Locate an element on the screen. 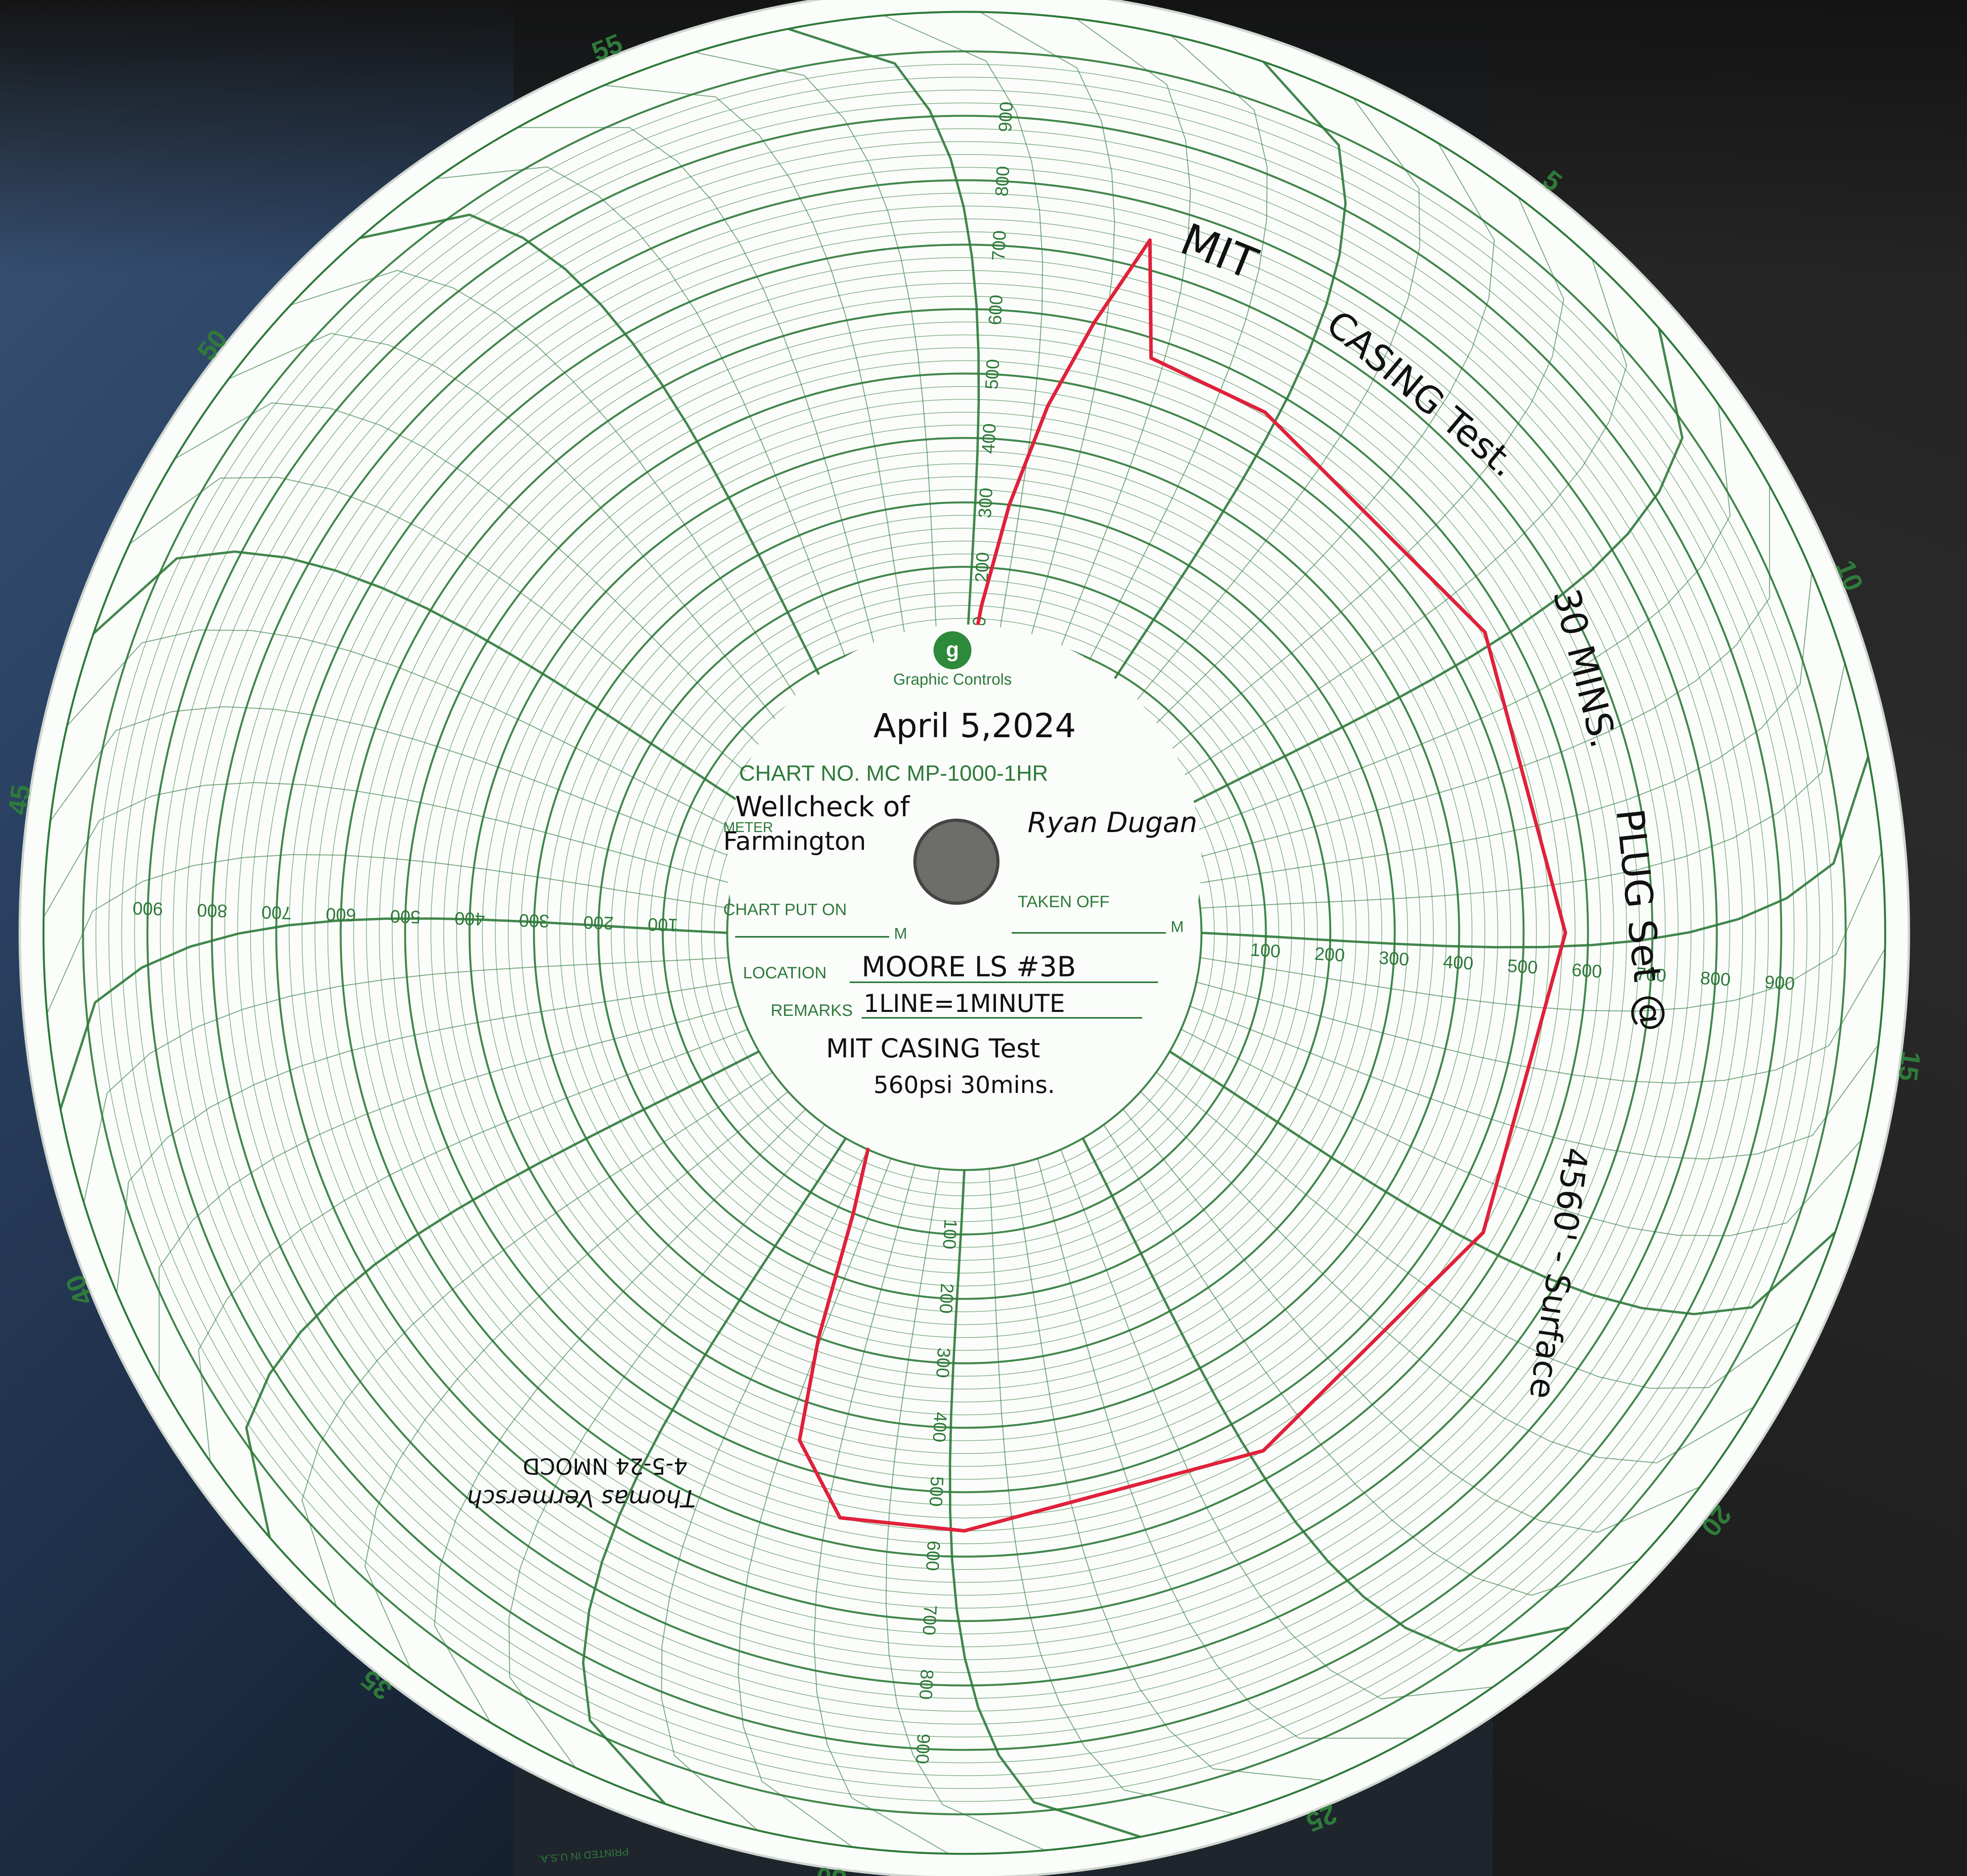 The height and width of the screenshot is (1876, 1967). witness-signature-block: Thomas Vermersch 4-5-24 NMOCD is located at coordinates (581, 1482).